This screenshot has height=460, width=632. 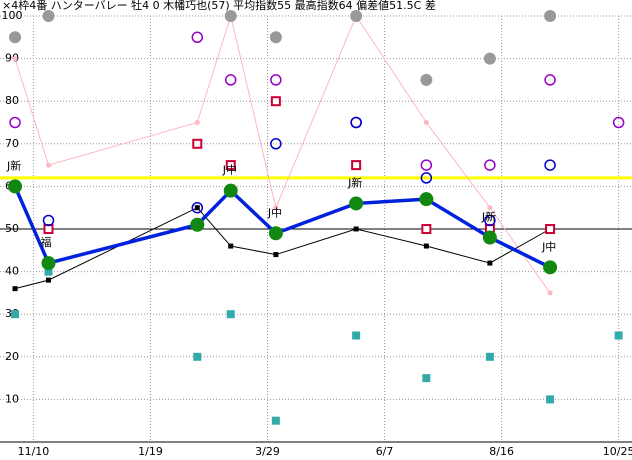 I want to click on y-tick-label: 100, so click(x=12, y=15).